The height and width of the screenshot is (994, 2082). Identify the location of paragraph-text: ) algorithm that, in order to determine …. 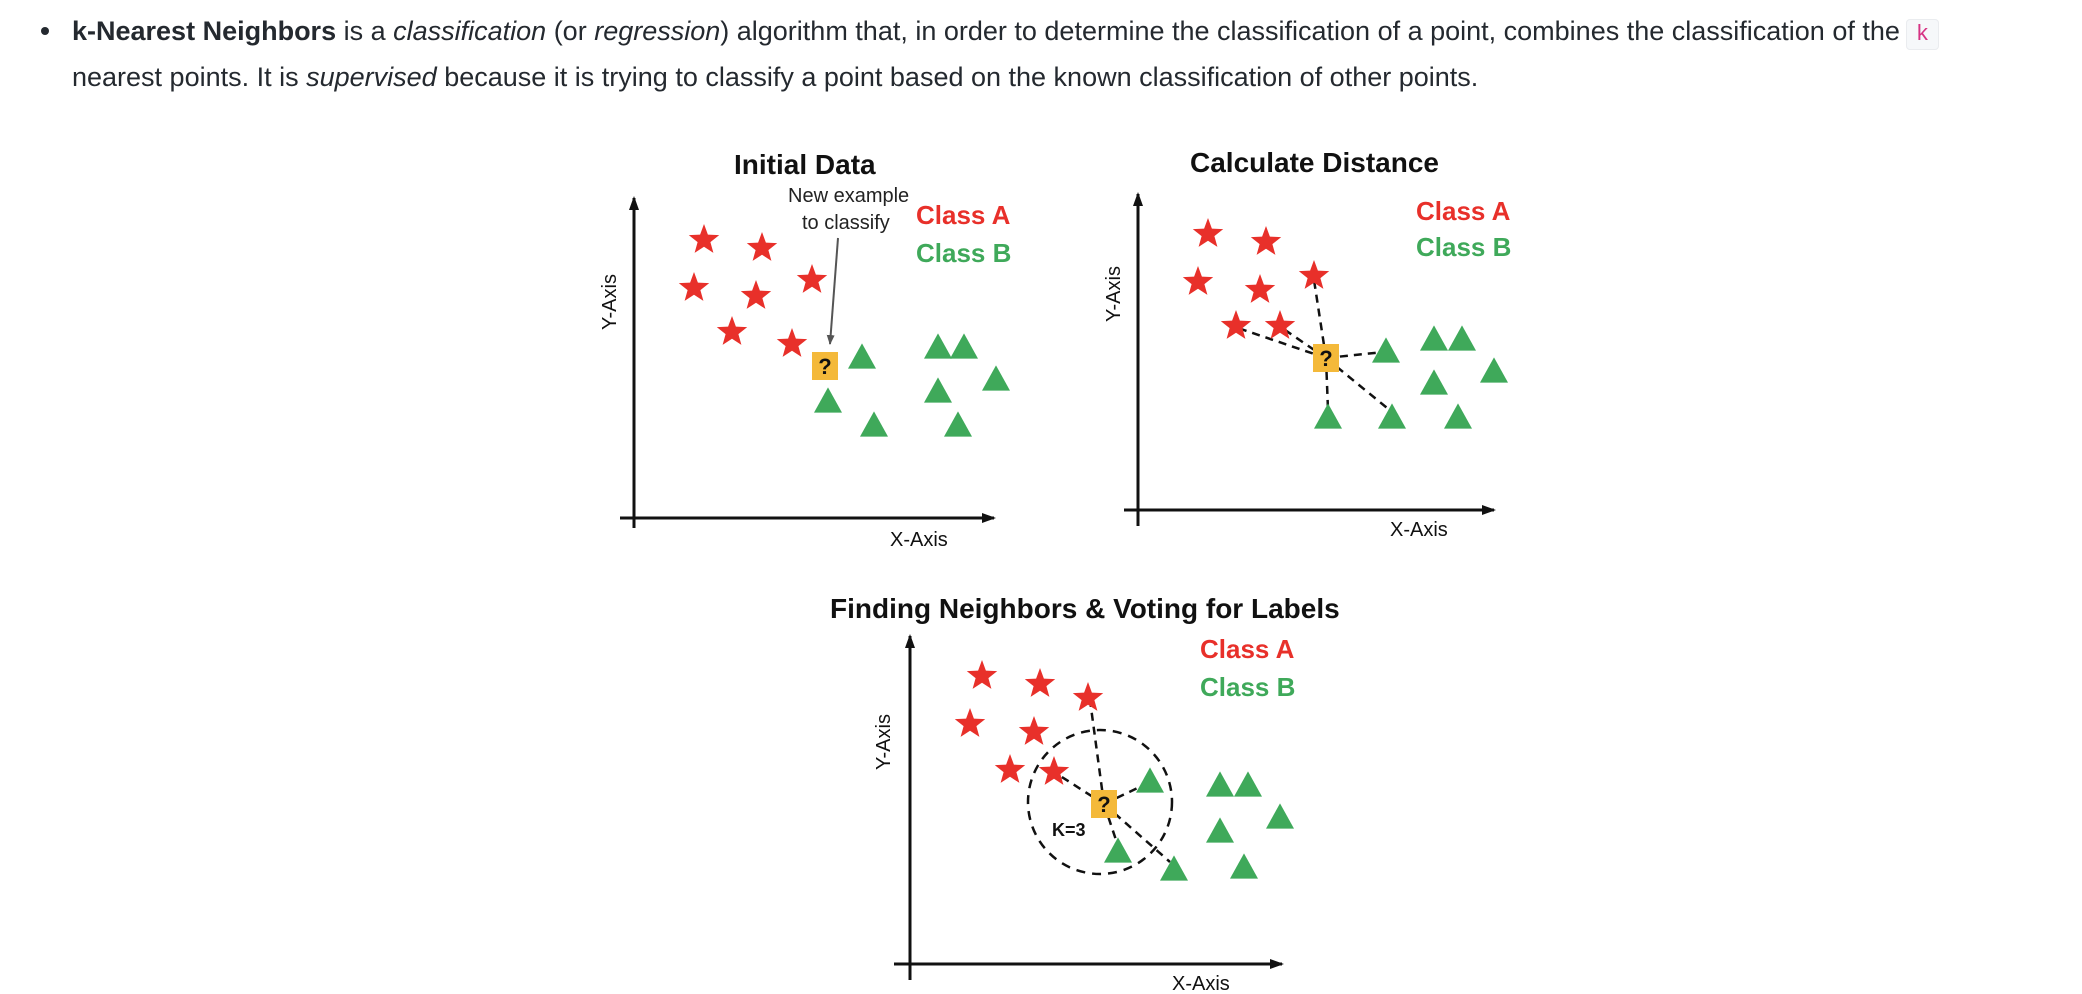
(1310, 31).